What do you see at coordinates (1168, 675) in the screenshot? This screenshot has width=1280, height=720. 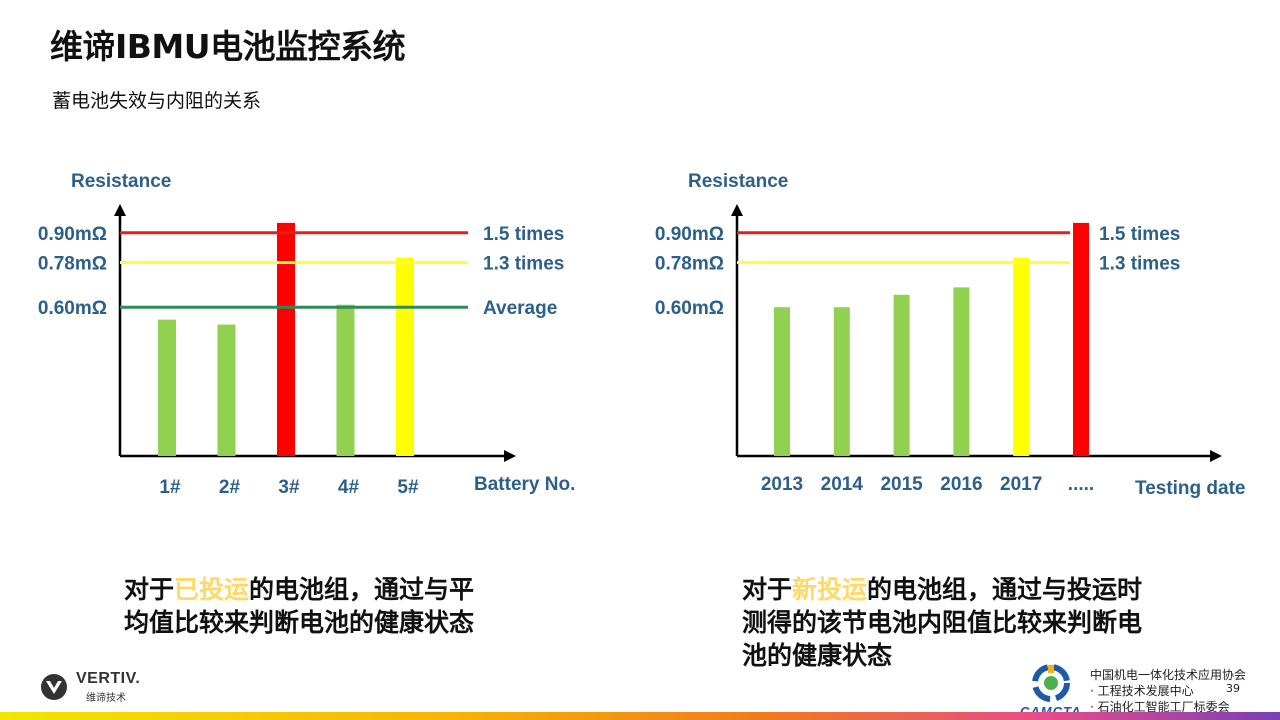 I see `org-line1: 中国机电一体化技术应用协会` at bounding box center [1168, 675].